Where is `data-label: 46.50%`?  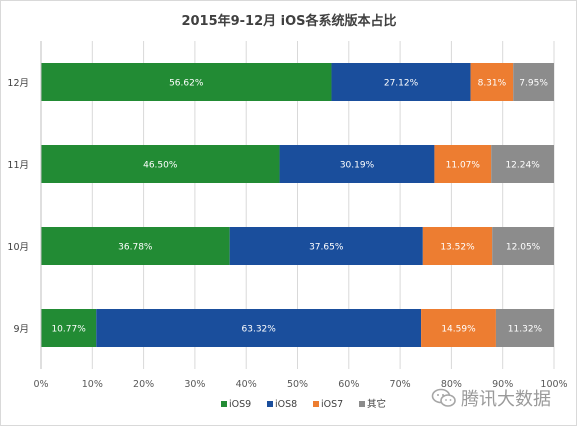
data-label: 46.50% is located at coordinates (160, 166).